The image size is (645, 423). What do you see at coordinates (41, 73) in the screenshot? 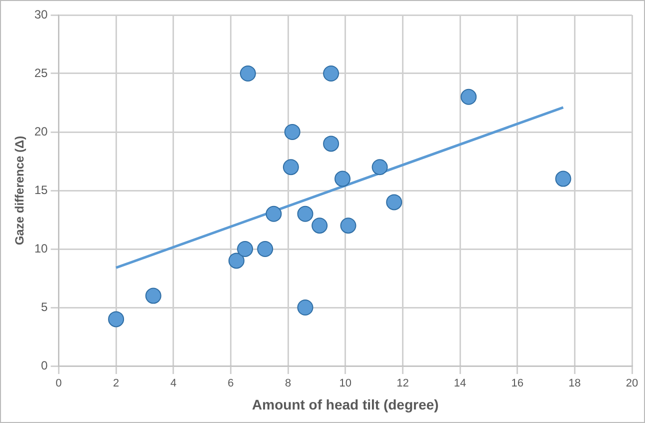
I see `y-tick-label: 25` at bounding box center [41, 73].